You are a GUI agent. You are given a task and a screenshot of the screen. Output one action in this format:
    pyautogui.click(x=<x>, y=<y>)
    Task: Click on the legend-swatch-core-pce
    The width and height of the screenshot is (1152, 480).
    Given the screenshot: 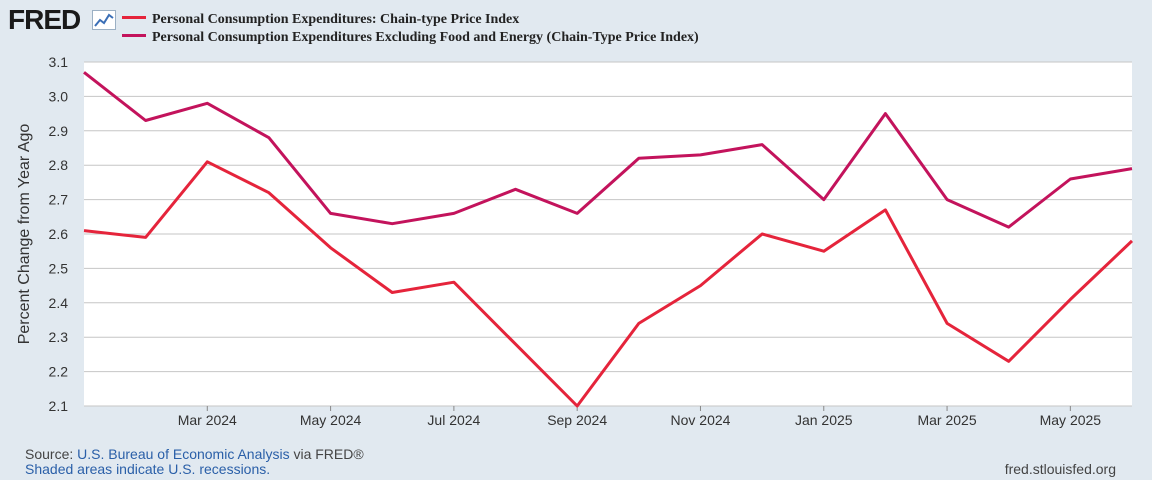 What is the action you would take?
    pyautogui.click(x=134, y=36)
    